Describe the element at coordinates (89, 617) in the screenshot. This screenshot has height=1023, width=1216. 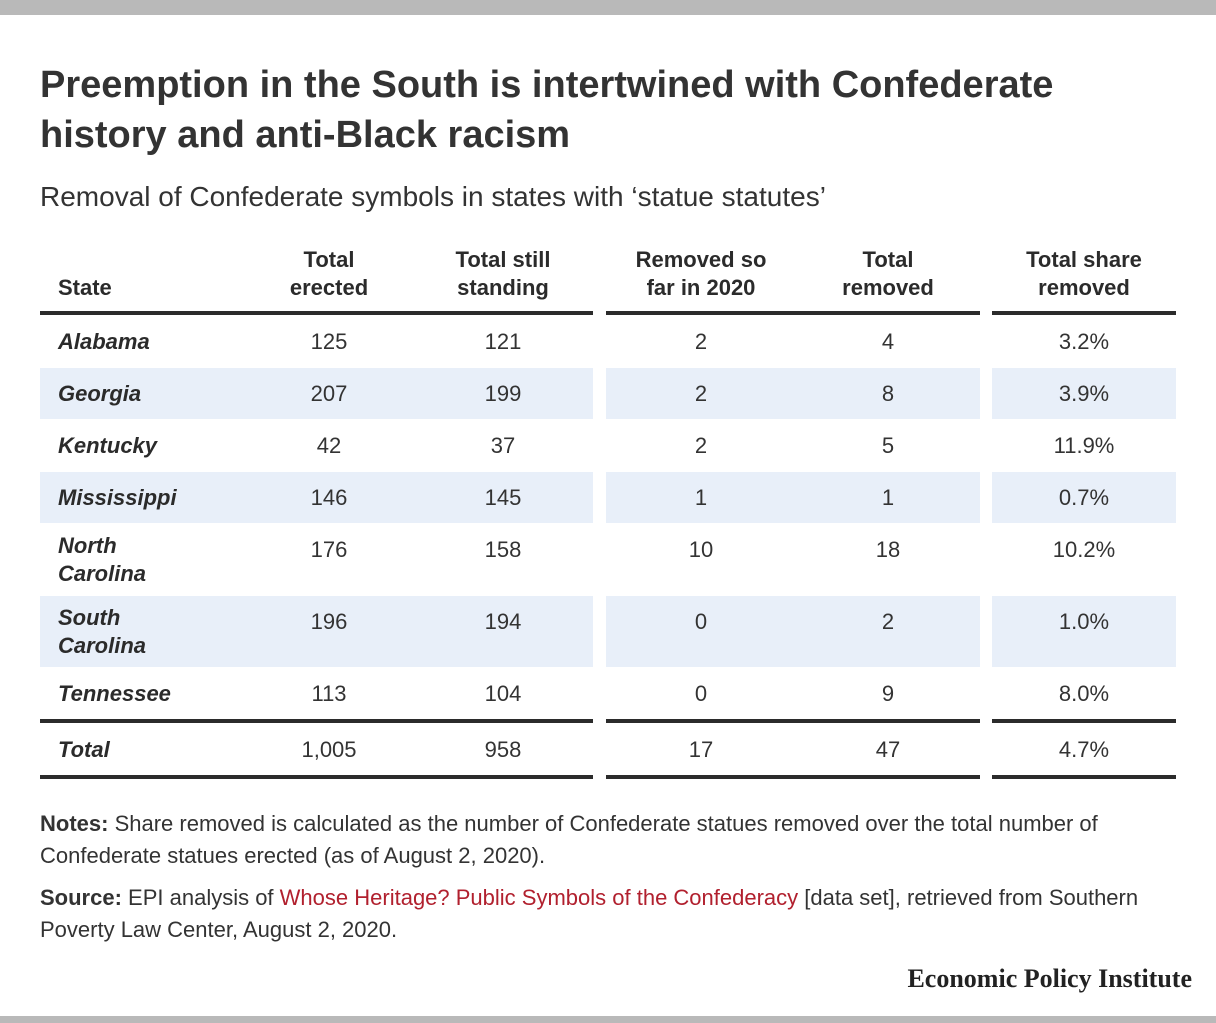
I see `state-name-line-1: South` at that location.